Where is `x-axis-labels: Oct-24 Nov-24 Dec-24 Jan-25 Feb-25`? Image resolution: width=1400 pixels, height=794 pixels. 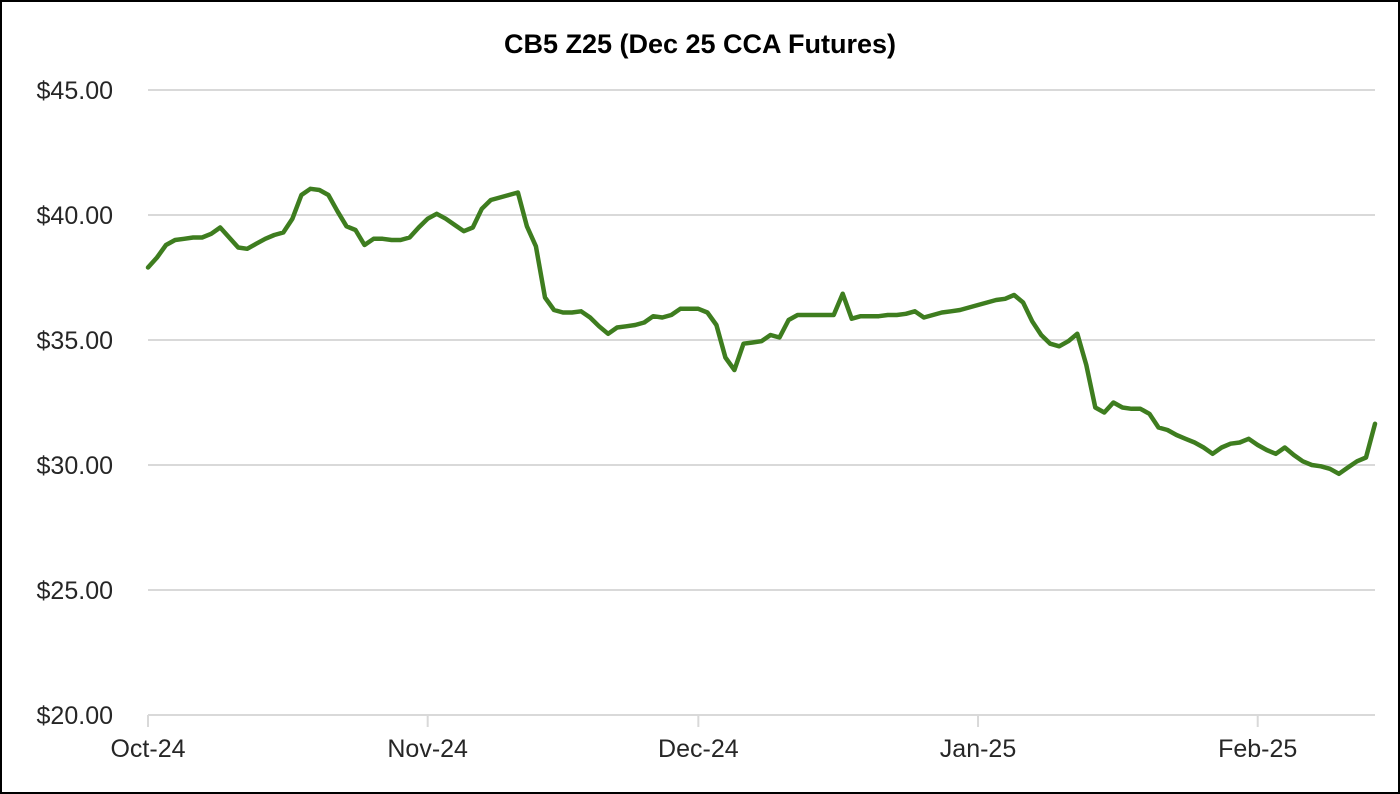
x-axis-labels: Oct-24 Nov-24 Dec-24 Jan-25 Feb-25 is located at coordinates (703, 749).